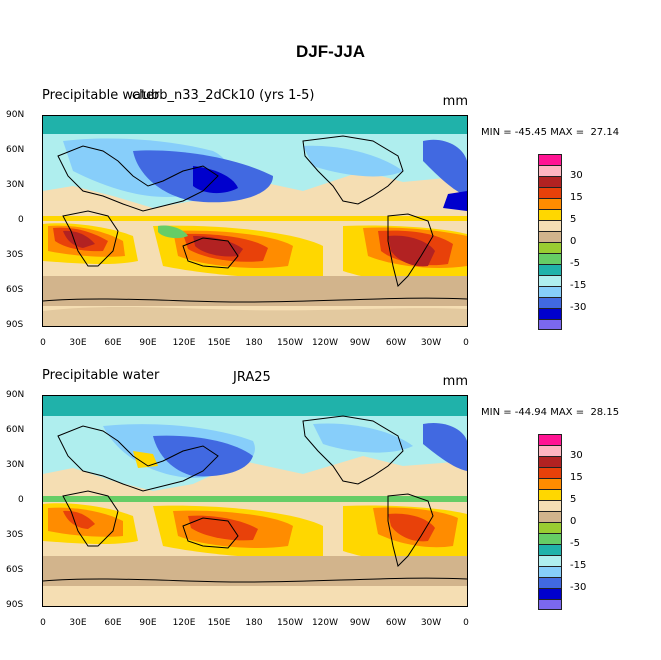 This screenshot has height=660, width=661. Describe the element at coordinates (101, 95) in the screenshot. I see `panel-model-left-title: Precipitable water` at that location.